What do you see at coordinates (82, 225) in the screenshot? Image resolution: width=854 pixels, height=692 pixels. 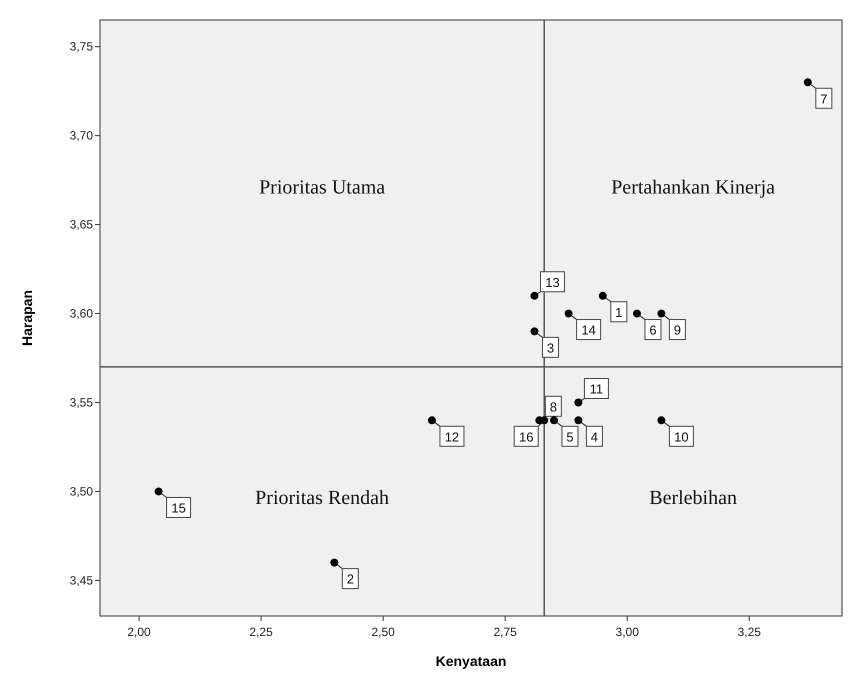 I see `y-tick-label: 3,65` at bounding box center [82, 225].